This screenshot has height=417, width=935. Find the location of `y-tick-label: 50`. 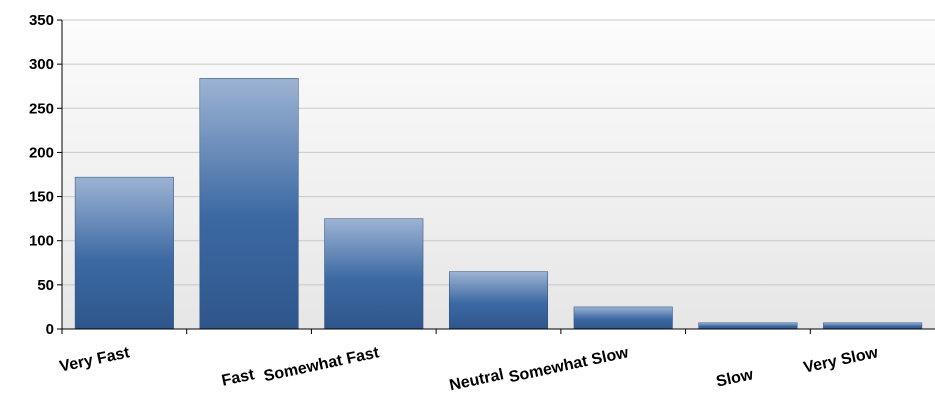

y-tick-label: 50 is located at coordinates (45, 285).